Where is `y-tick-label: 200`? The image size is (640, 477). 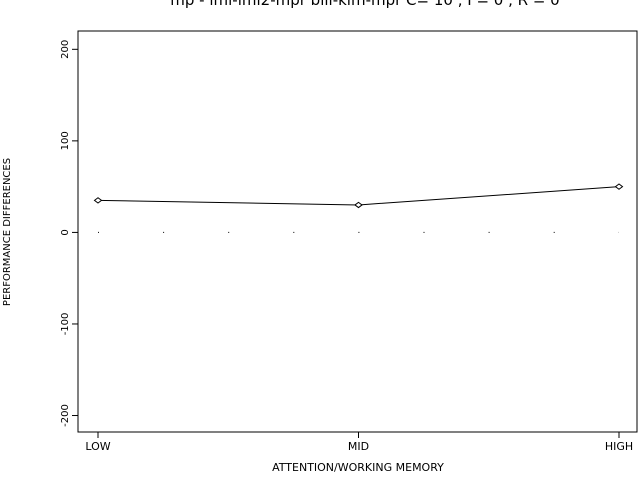 y-tick-label: 200 is located at coordinates (65, 49).